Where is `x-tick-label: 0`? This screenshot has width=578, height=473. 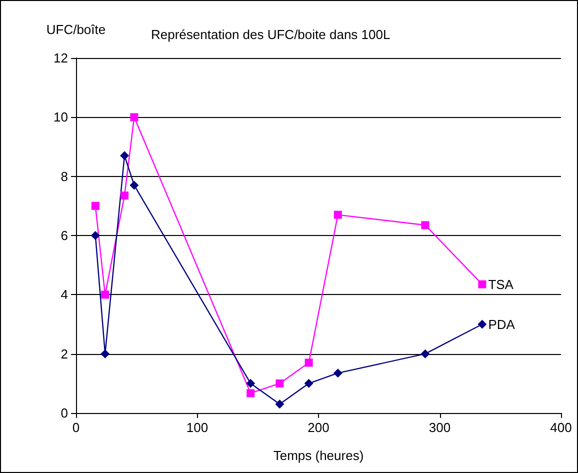 x-tick-label: 0 is located at coordinates (76, 427).